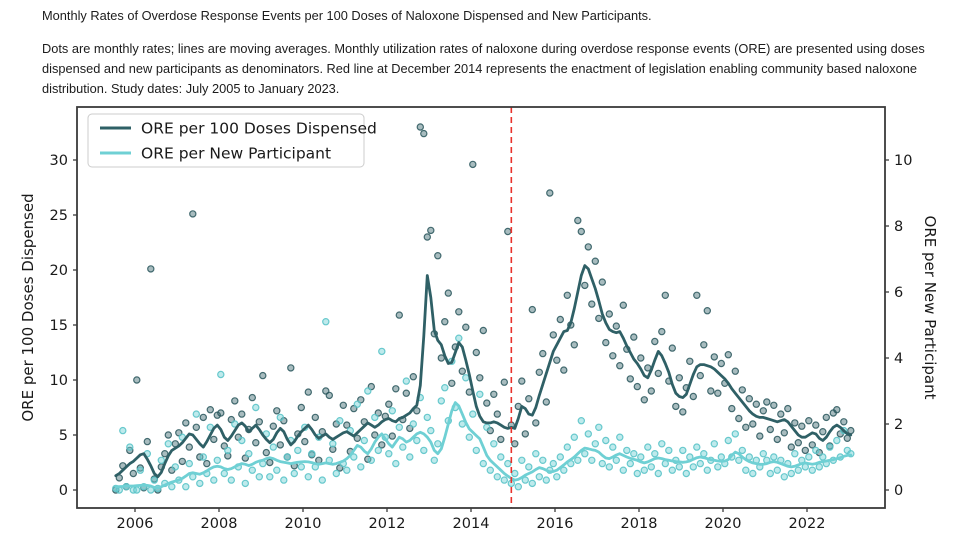  What do you see at coordinates (898, 293) in the screenshot?
I see `y-right-tick-label: 6` at bounding box center [898, 293].